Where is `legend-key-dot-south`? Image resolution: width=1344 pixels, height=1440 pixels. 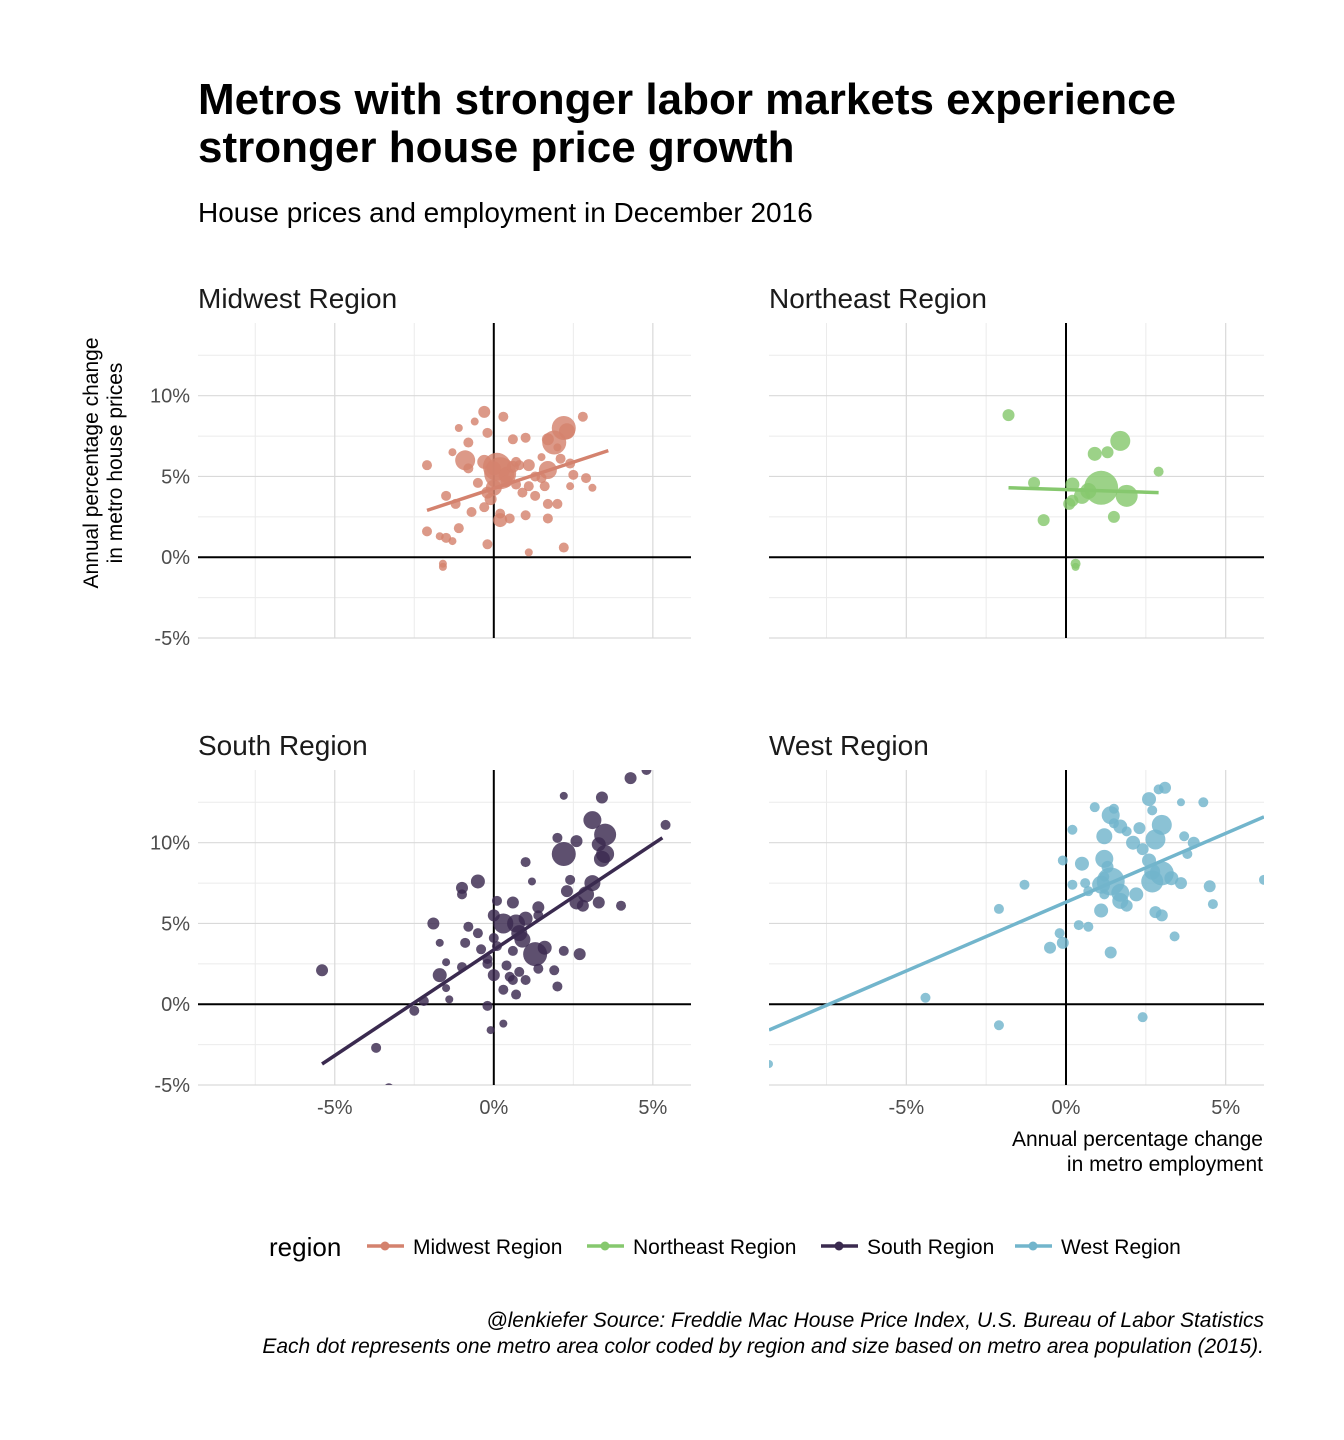
legend-key-dot-south is located at coordinates (839, 1246).